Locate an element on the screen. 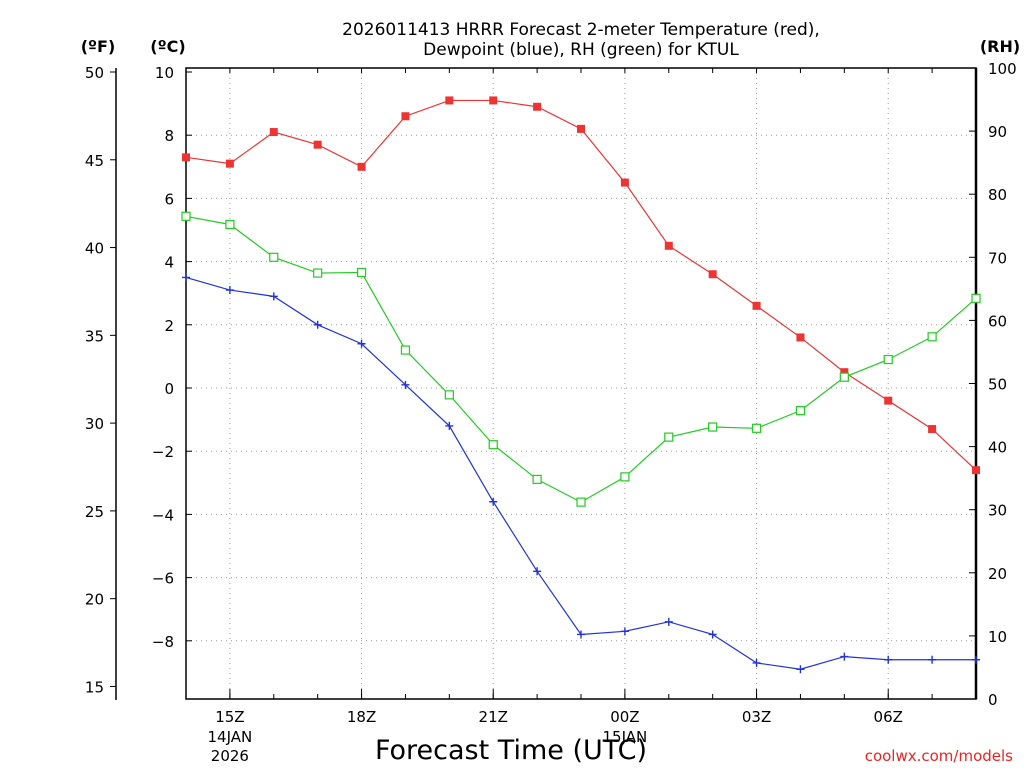  celsius-tick-label: 10 is located at coordinates (164, 73).